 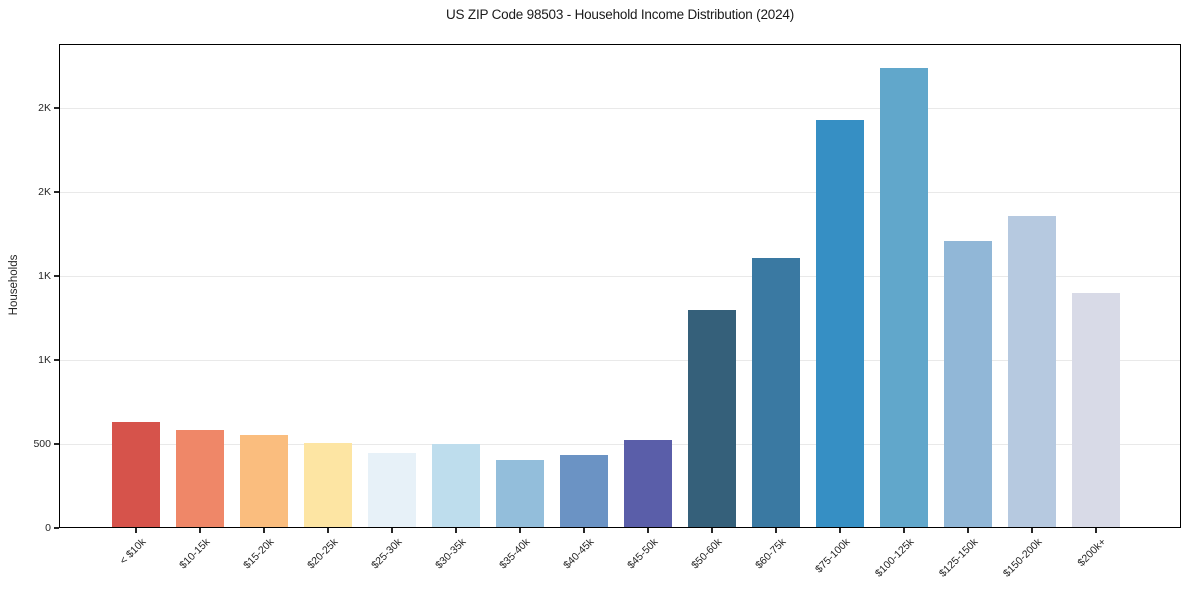 What do you see at coordinates (323, 554) in the screenshot?
I see `x-tick-label-3: $20-25k` at bounding box center [323, 554].